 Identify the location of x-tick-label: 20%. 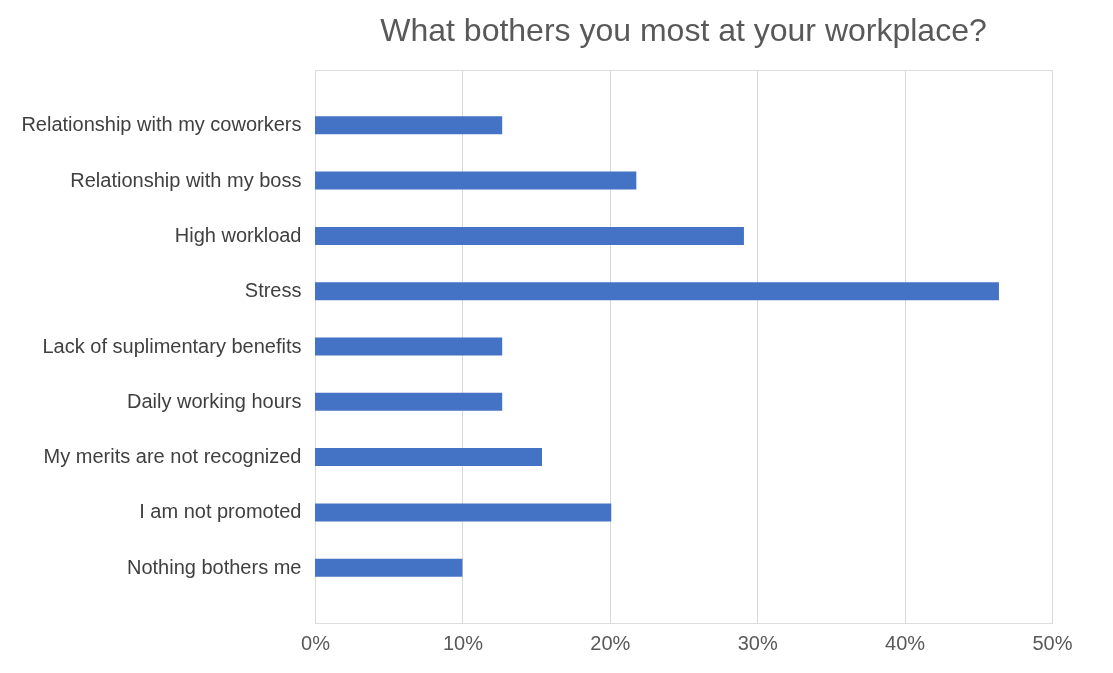
(610, 642).